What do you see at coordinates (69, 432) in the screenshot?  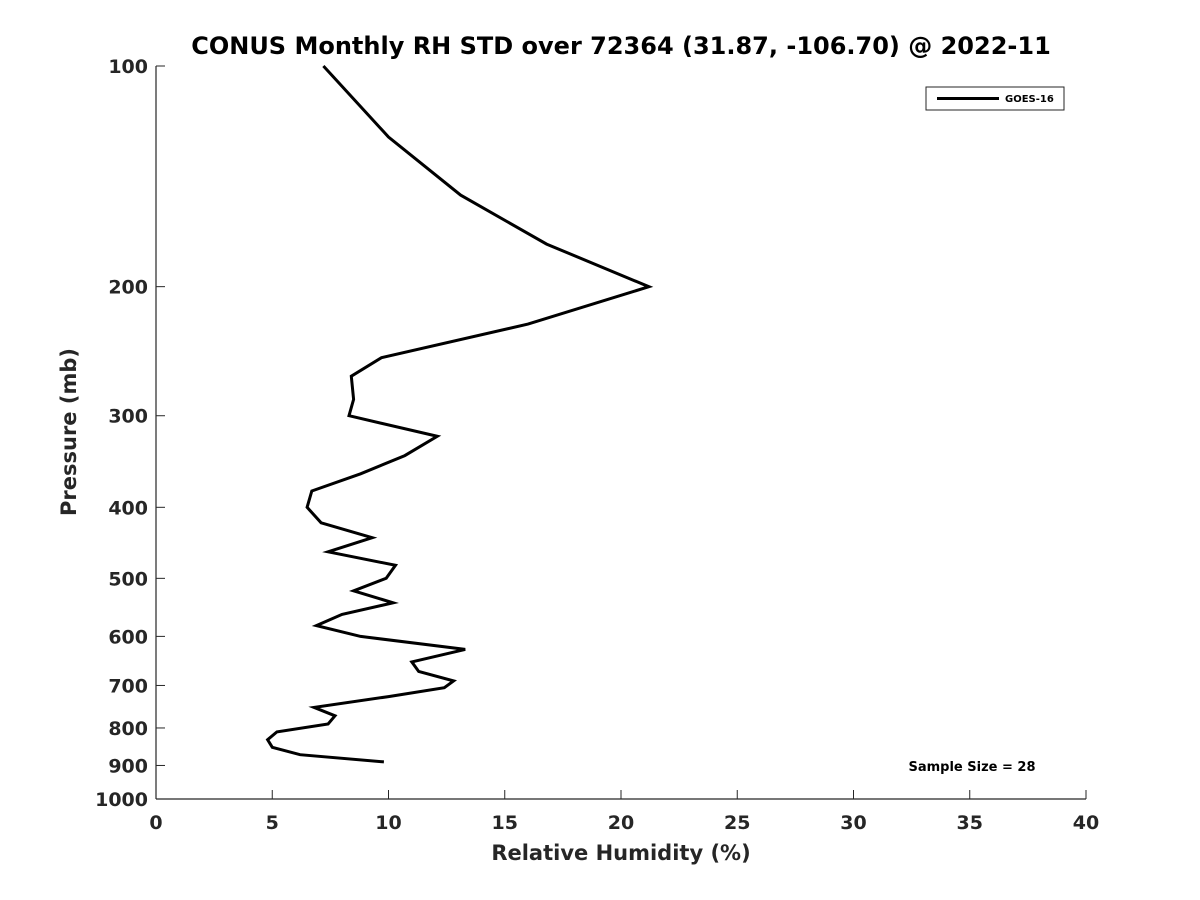 I see `y-axis-label: Pressure (mb)` at bounding box center [69, 432].